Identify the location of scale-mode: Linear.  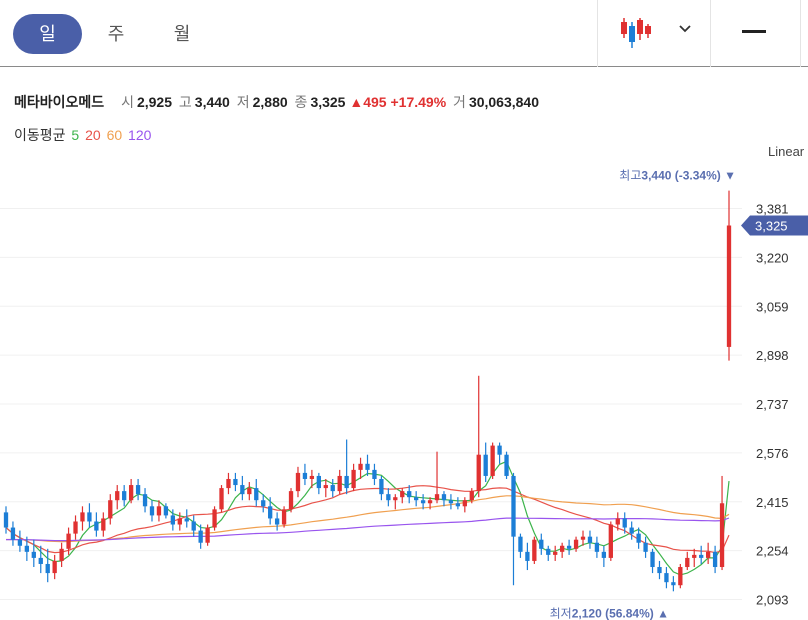
(786, 151).